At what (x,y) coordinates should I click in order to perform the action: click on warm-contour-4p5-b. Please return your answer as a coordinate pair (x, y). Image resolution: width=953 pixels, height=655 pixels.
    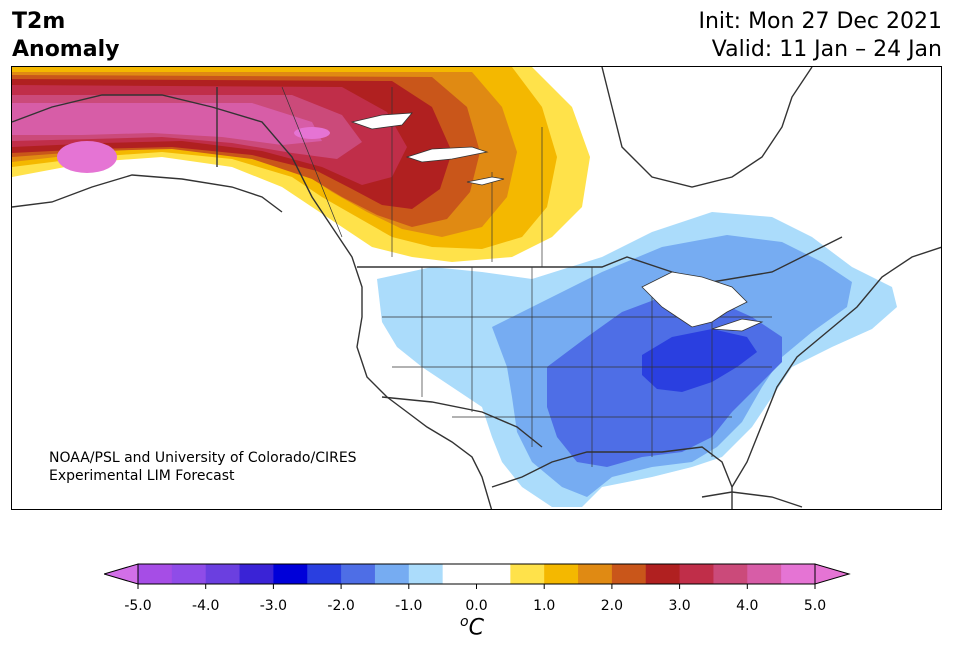
    Looking at the image, I should click on (312, 133).